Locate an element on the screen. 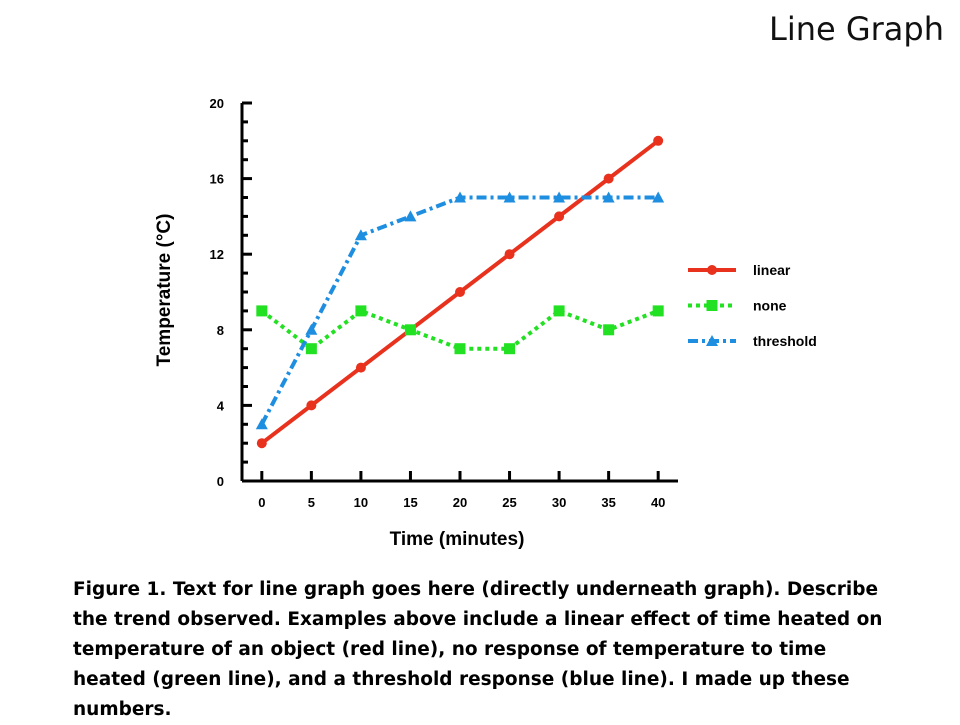 This screenshot has width=960, height=725. x-axis-label: Time (minutes) is located at coordinates (457, 539).